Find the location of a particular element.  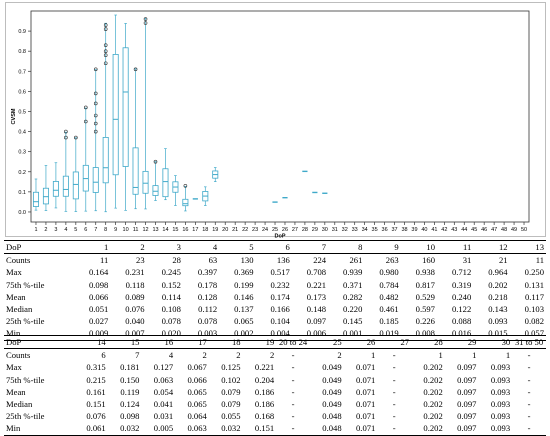

table-cell: 0.964 is located at coordinates (498, 272).